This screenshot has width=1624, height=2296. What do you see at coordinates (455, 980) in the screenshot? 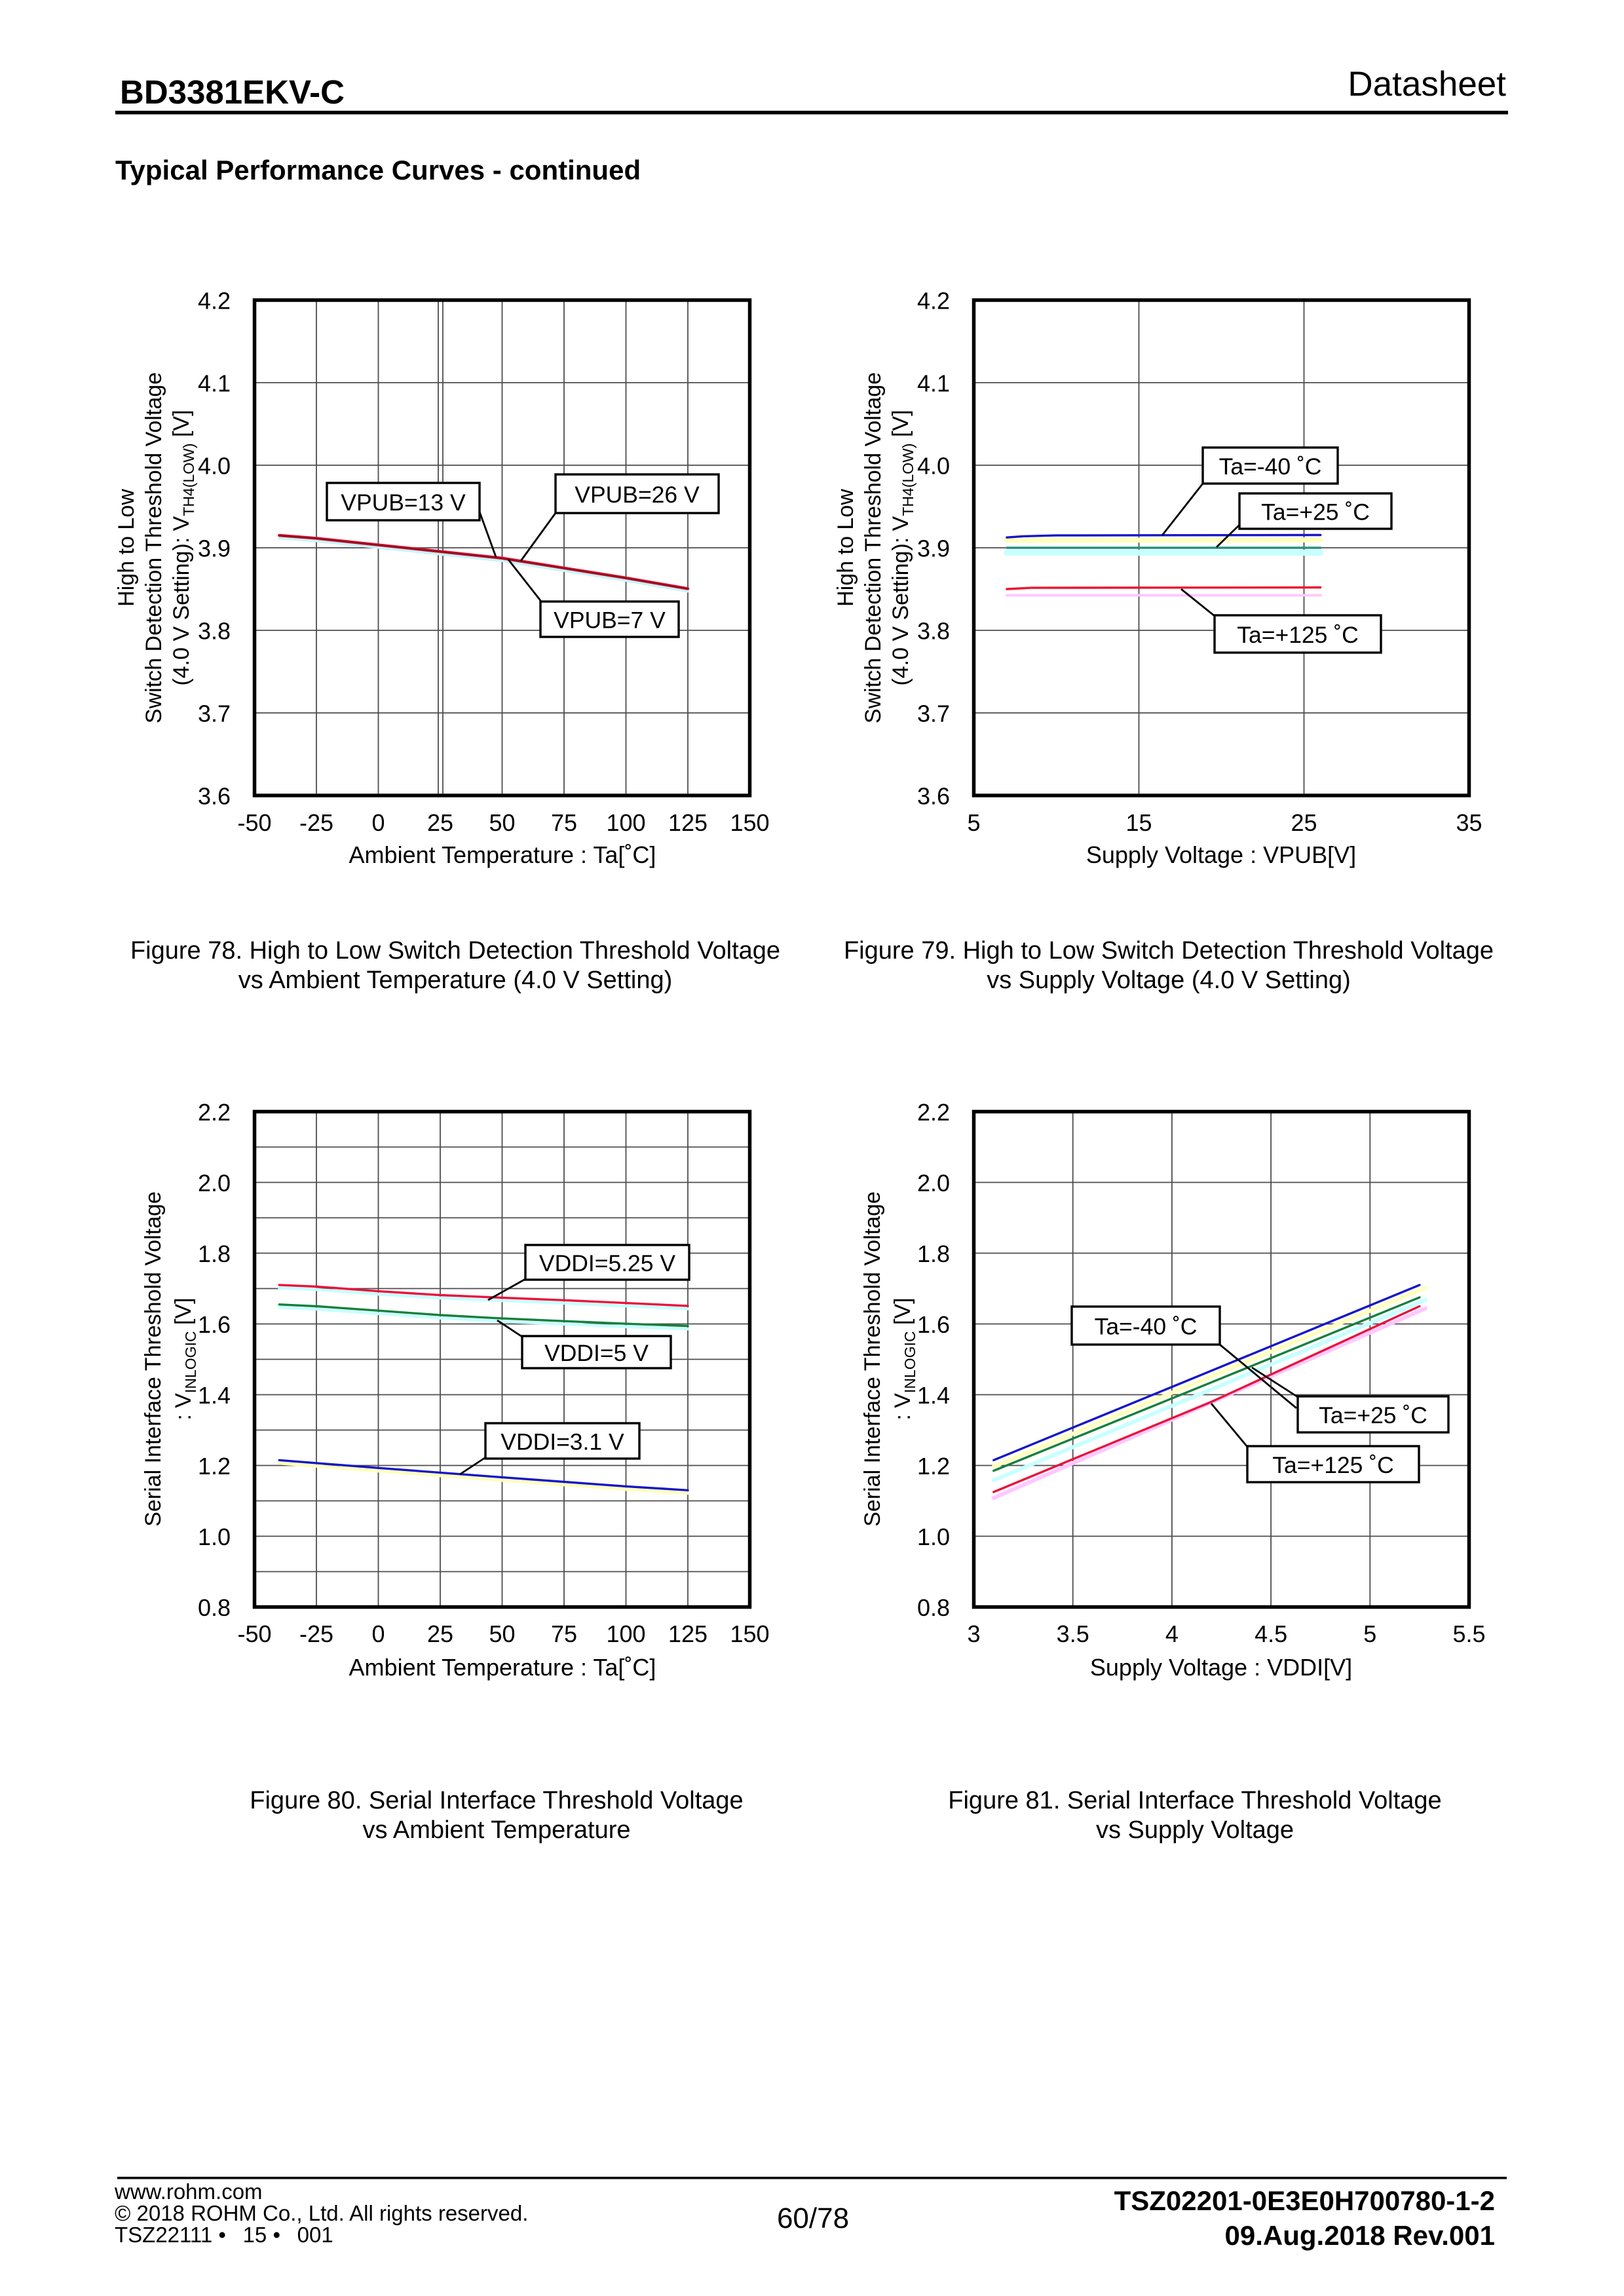
I see `svg-text:vs Ambient Temperature (4.0 V: vs Ambient Temperature (4.0 V Setting)` at bounding box center [455, 980].